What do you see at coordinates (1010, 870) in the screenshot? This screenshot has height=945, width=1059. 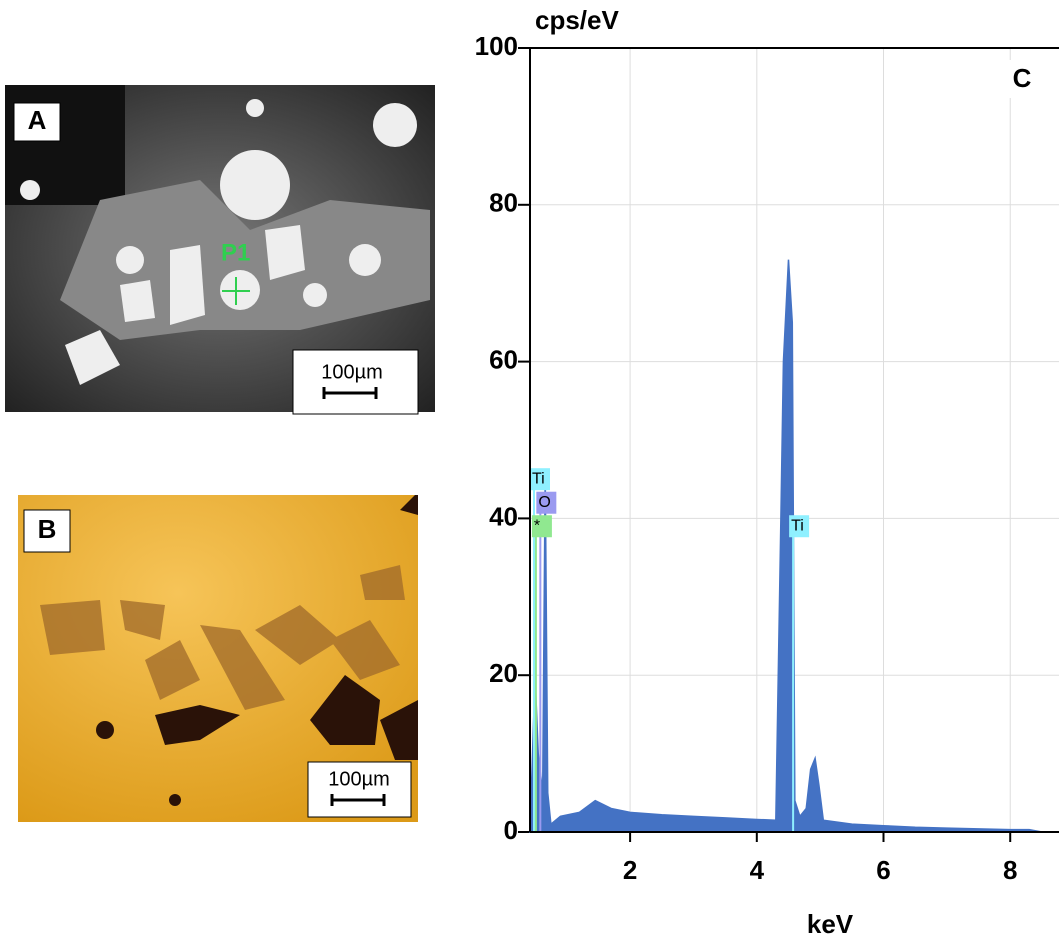 I see `x-tick-label: 8` at bounding box center [1010, 870].